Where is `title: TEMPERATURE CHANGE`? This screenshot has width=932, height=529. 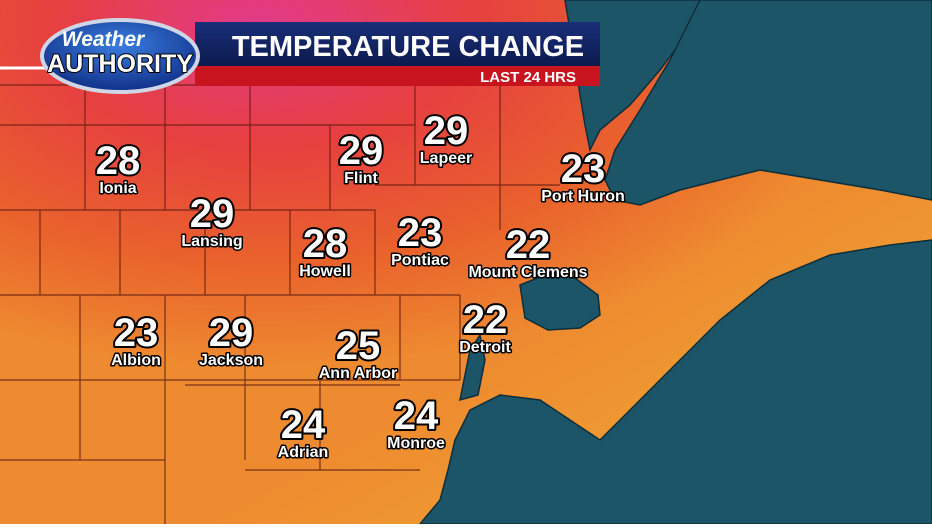
title: TEMPERATURE CHANGE is located at coordinates (408, 47).